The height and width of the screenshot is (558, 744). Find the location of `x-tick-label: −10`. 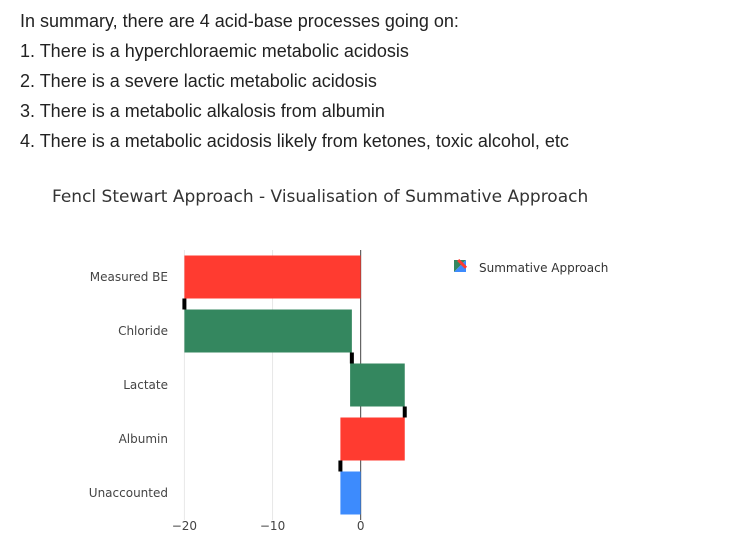

x-tick-label: −10 is located at coordinates (272, 526).